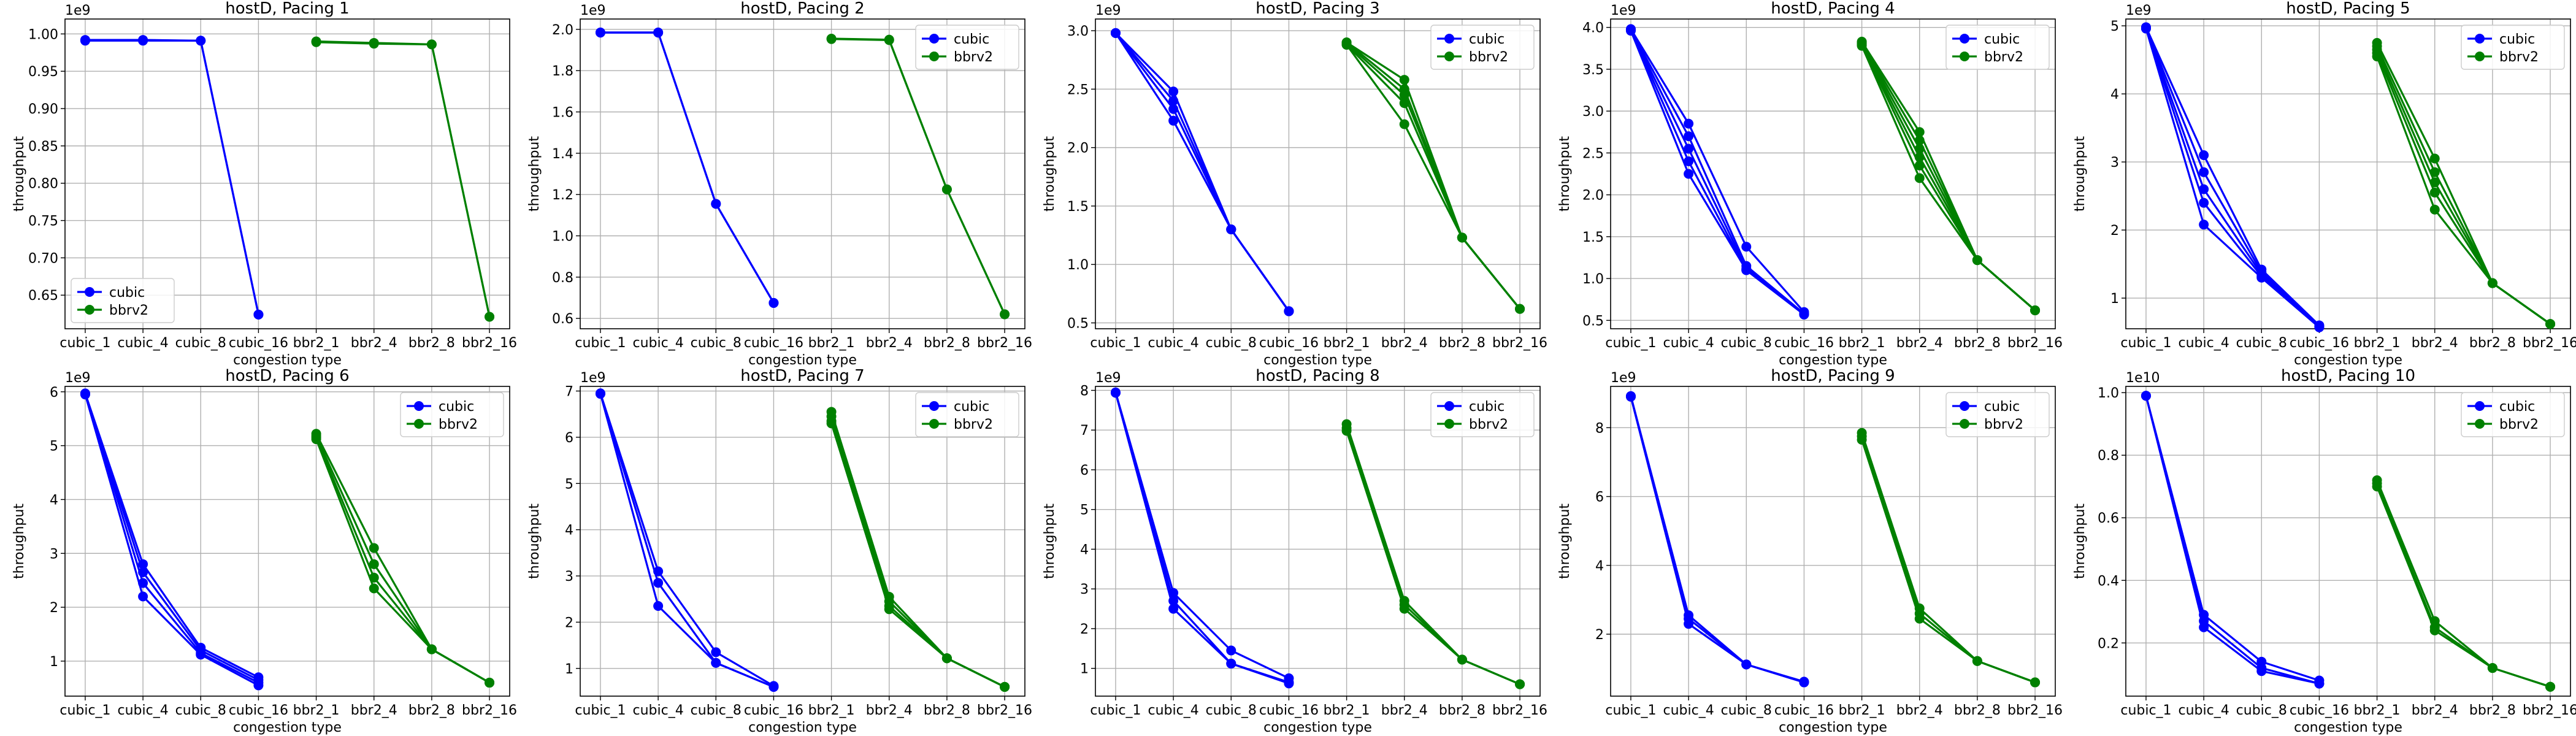  What do you see at coordinates (19, 541) in the screenshot?
I see `y-axis-label: throughput` at bounding box center [19, 541].